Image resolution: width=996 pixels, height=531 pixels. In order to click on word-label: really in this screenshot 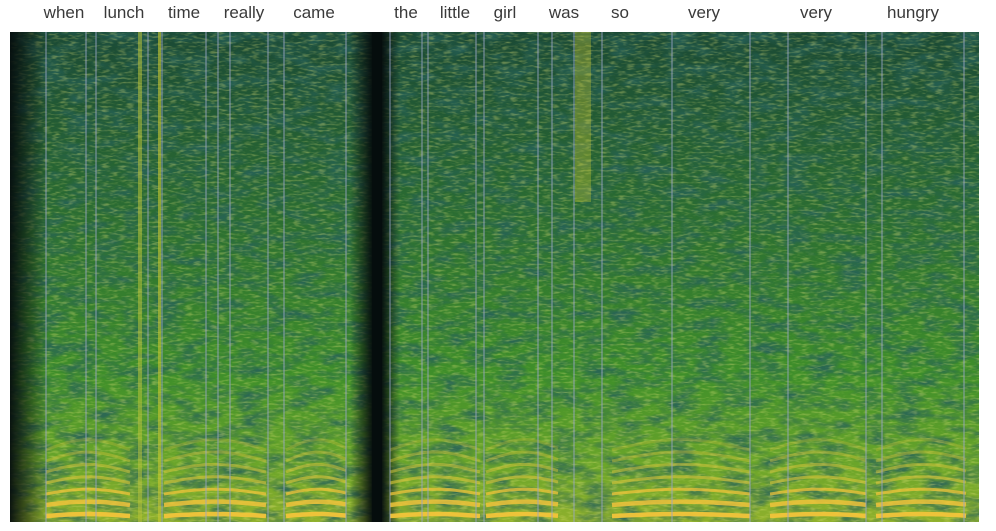, I will do `click(244, 12)`.